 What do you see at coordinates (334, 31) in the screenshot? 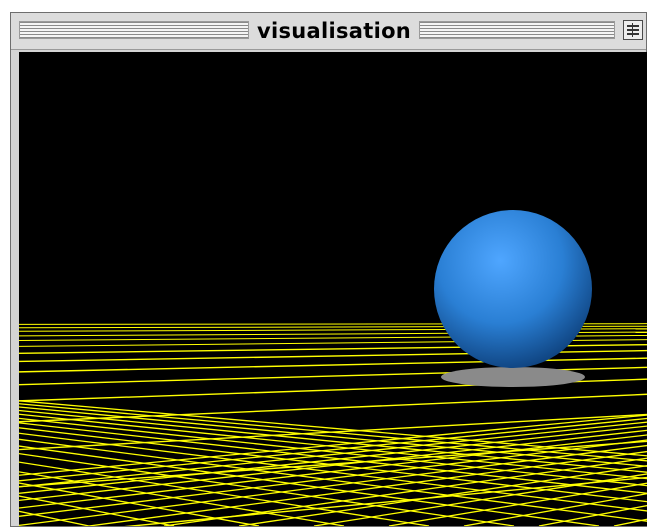
I see `window-title: visualisation` at bounding box center [334, 31].